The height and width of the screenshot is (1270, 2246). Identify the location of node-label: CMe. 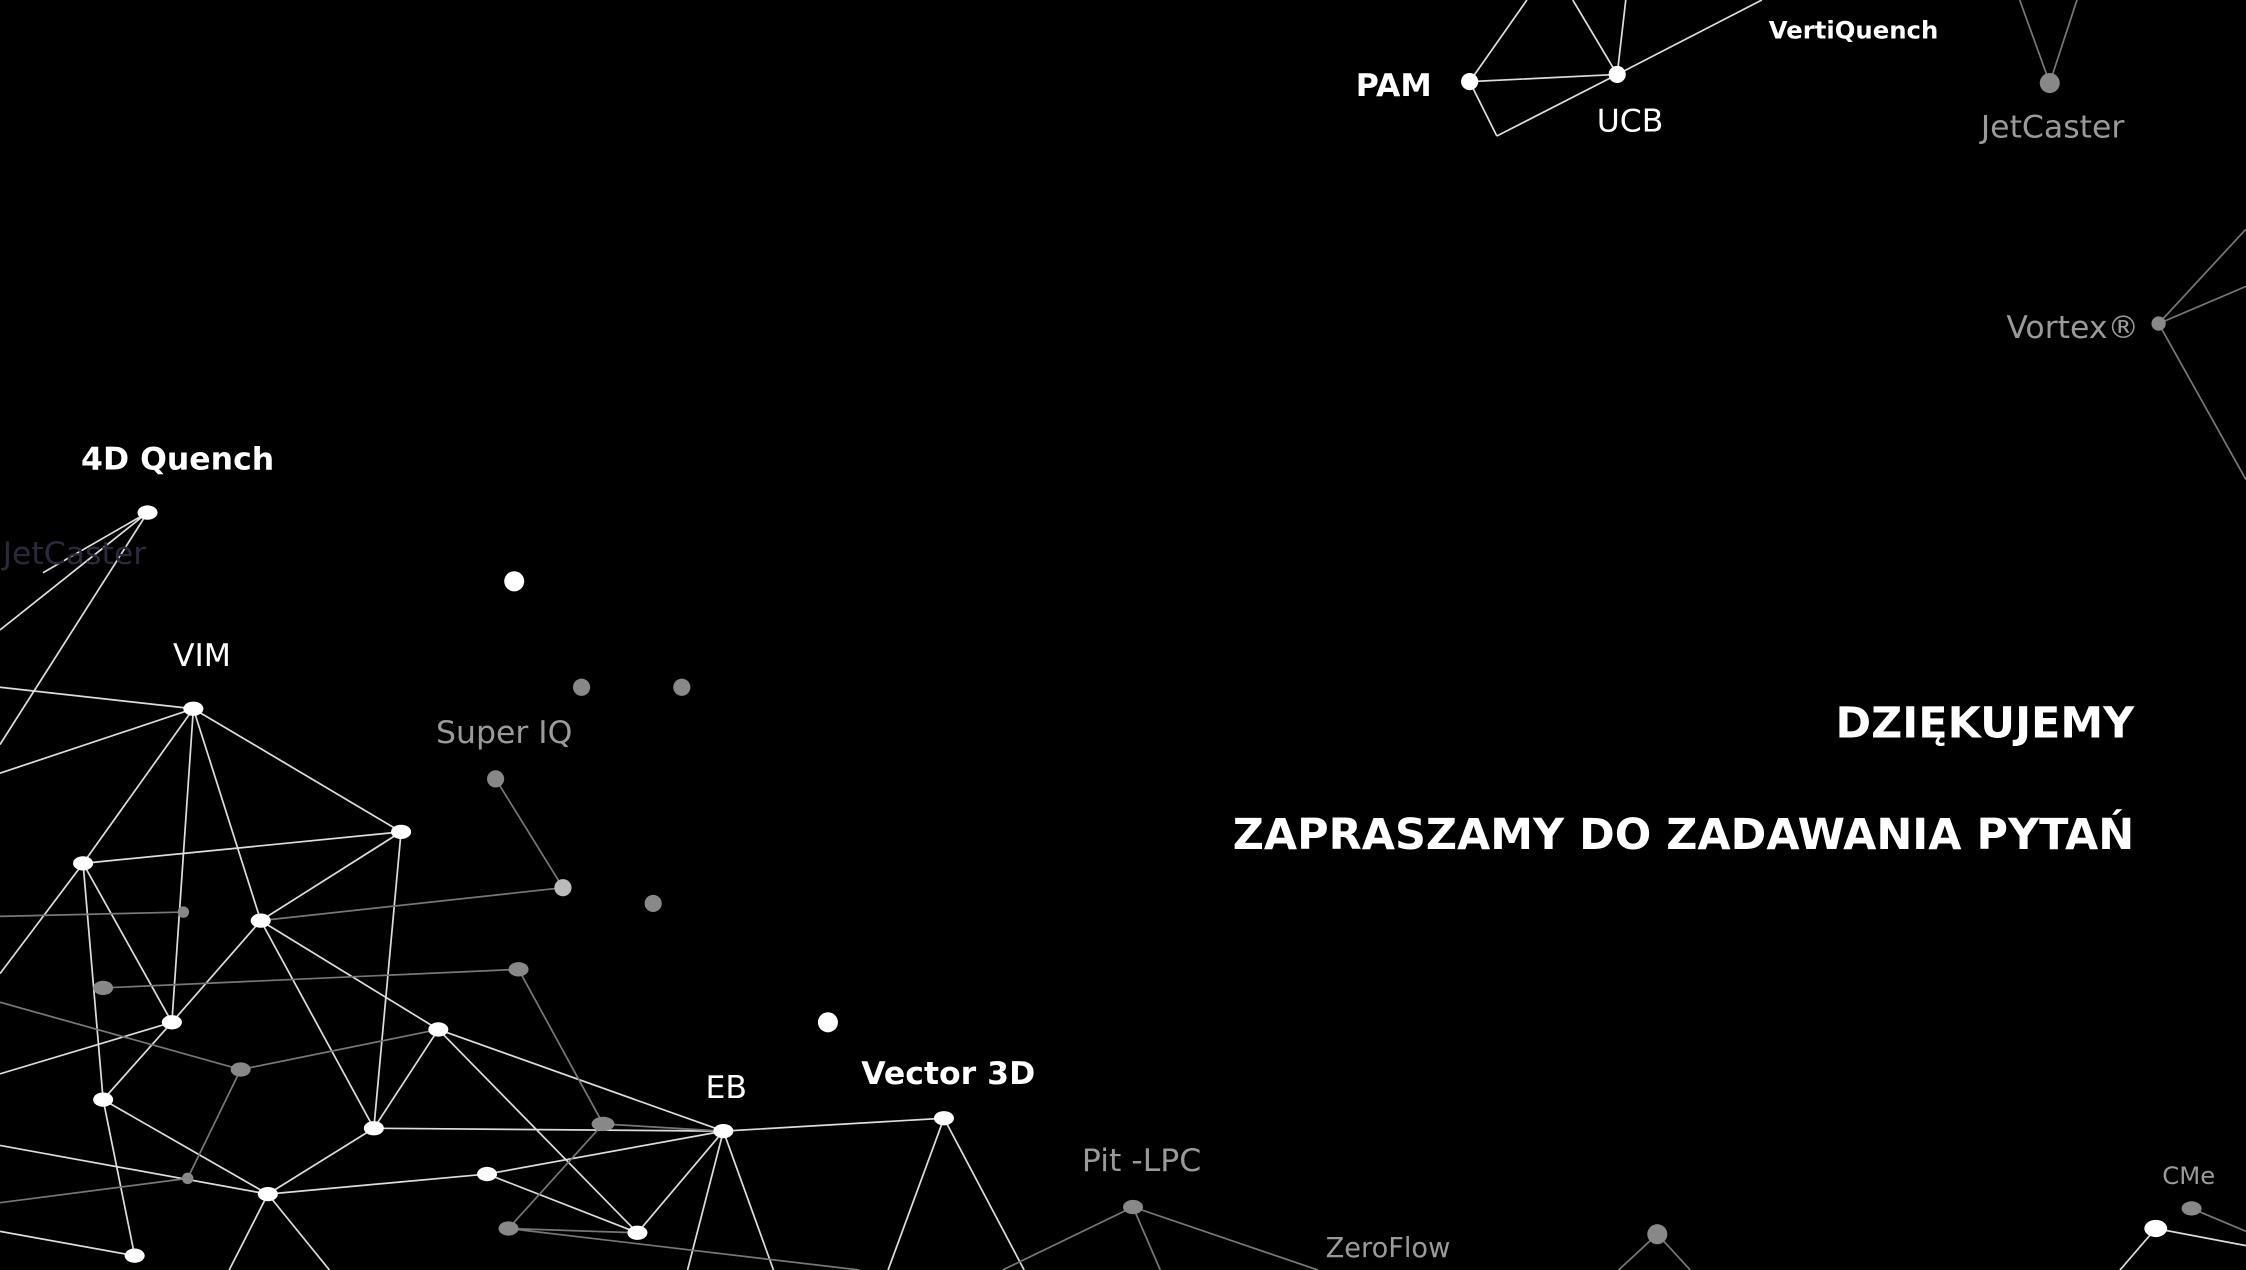
(2188, 1175).